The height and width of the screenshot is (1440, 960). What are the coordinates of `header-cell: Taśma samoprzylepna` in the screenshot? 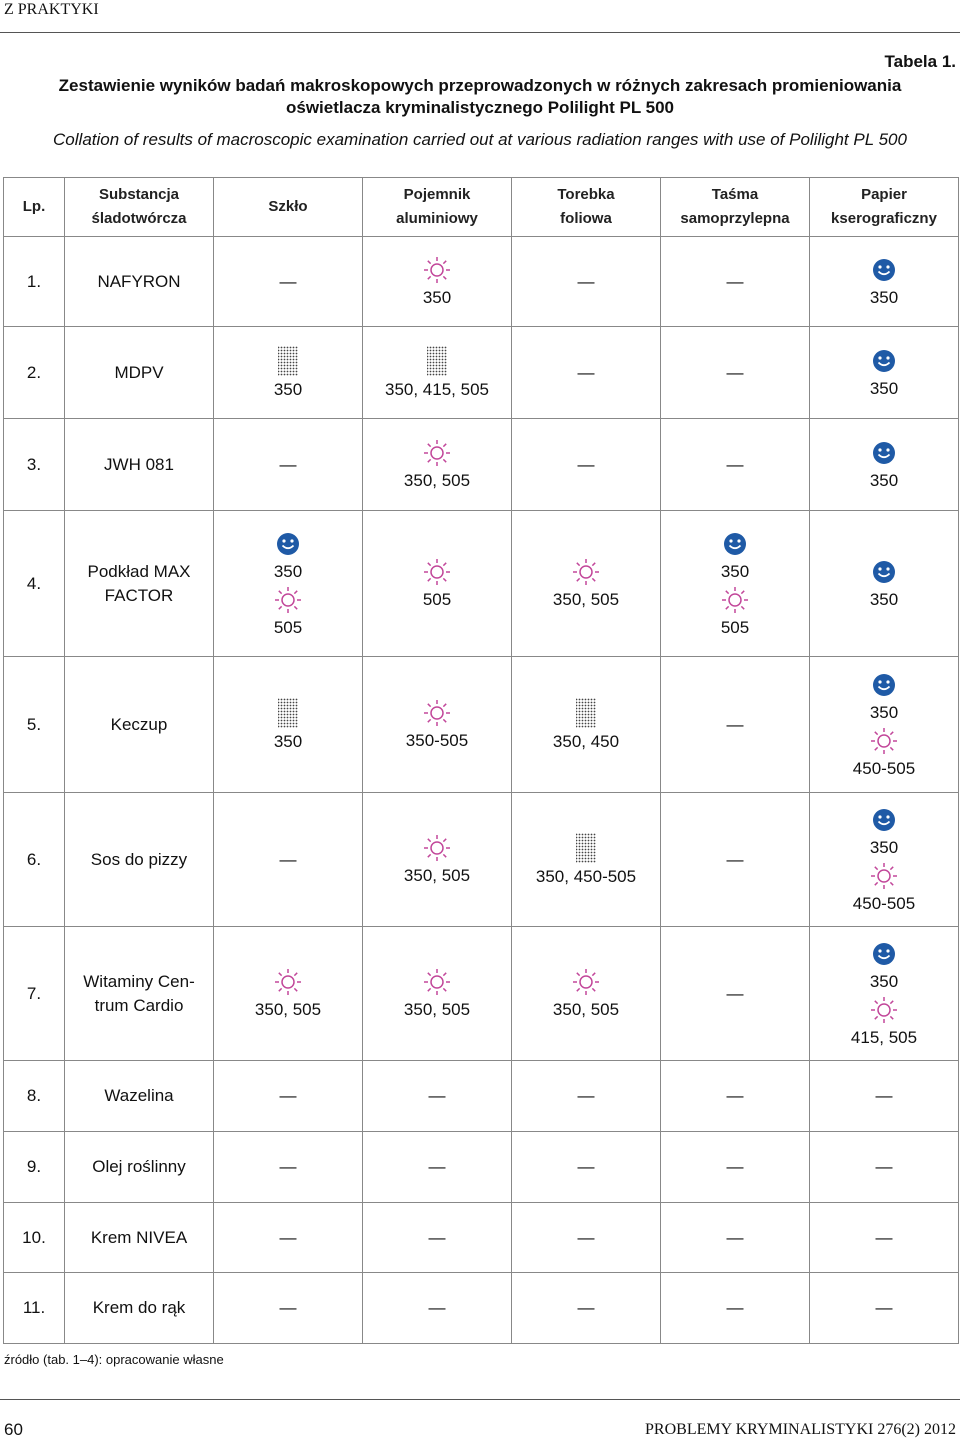 It's located at (735, 207).